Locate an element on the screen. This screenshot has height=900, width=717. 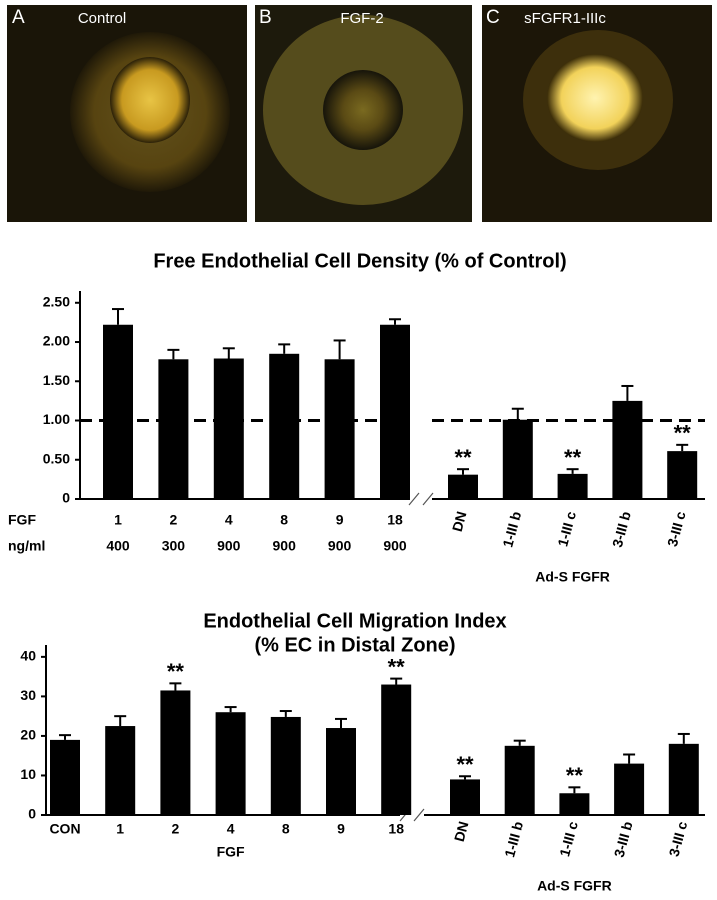
y-tick-label: 30 is located at coordinates (28, 695).